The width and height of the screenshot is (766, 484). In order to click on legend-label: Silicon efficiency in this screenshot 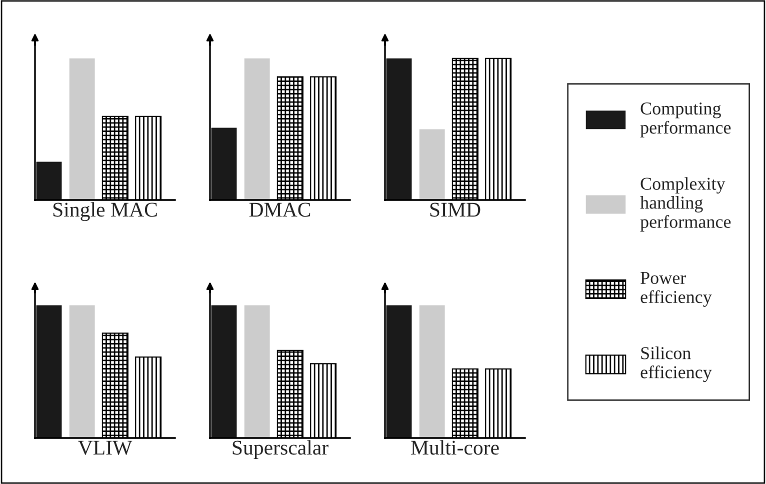, I will do `click(676, 364)`.